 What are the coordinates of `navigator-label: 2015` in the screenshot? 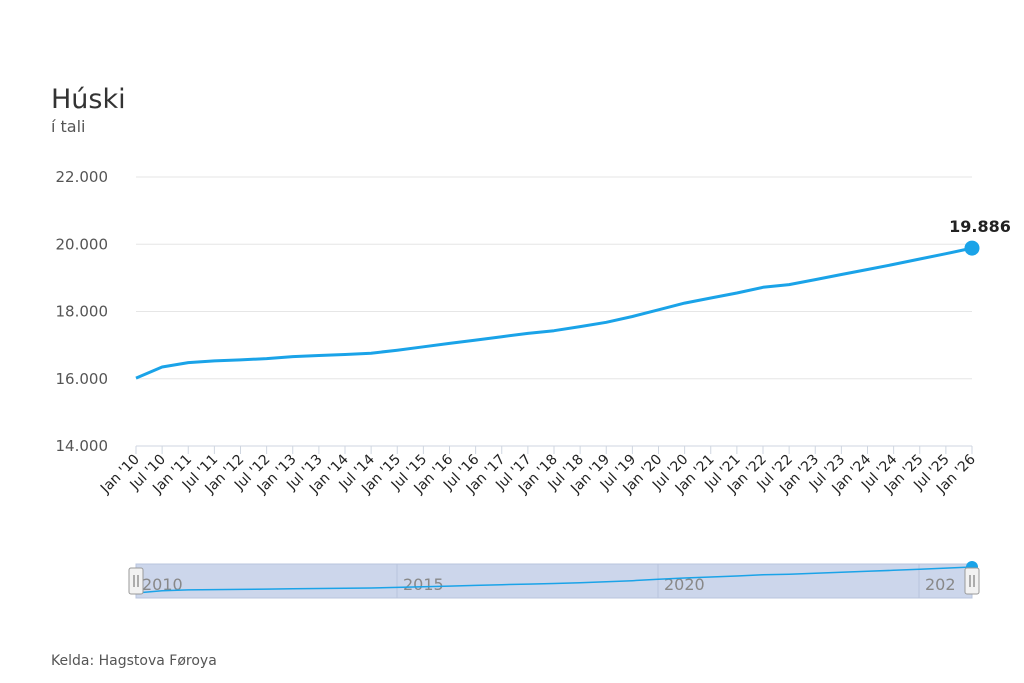 It's located at (423, 584).